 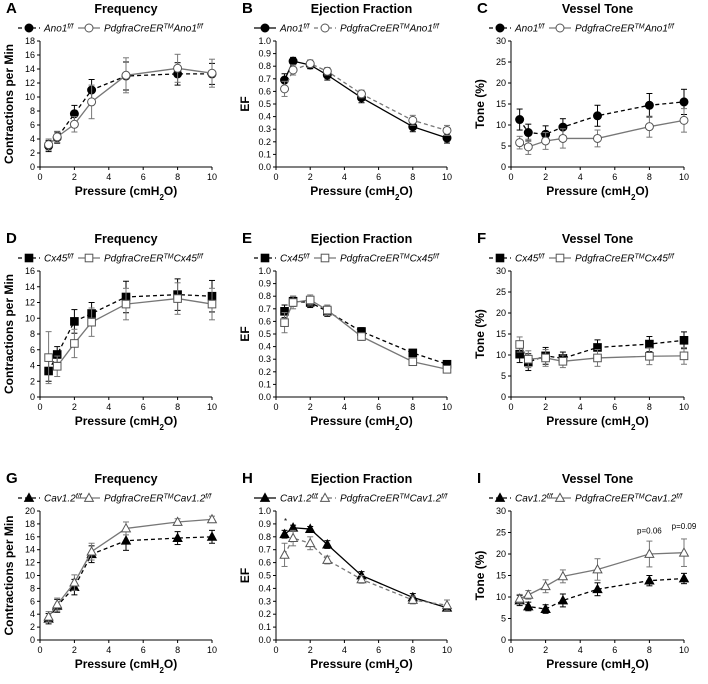 What do you see at coordinates (32, 350) in the screenshot?
I see `y-tick-label: 6` at bounding box center [32, 350].